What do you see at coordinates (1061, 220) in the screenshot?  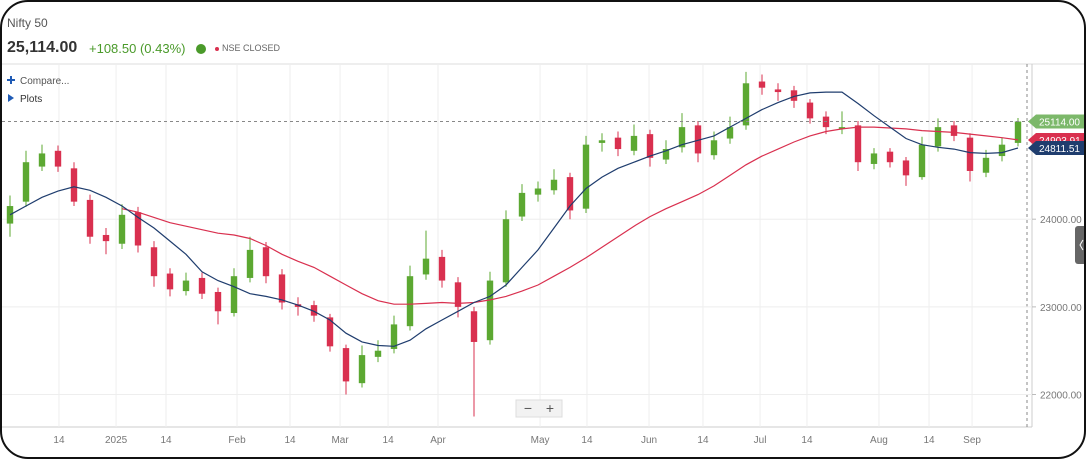 I see `y-tick-label: 24000.00` at bounding box center [1061, 220].